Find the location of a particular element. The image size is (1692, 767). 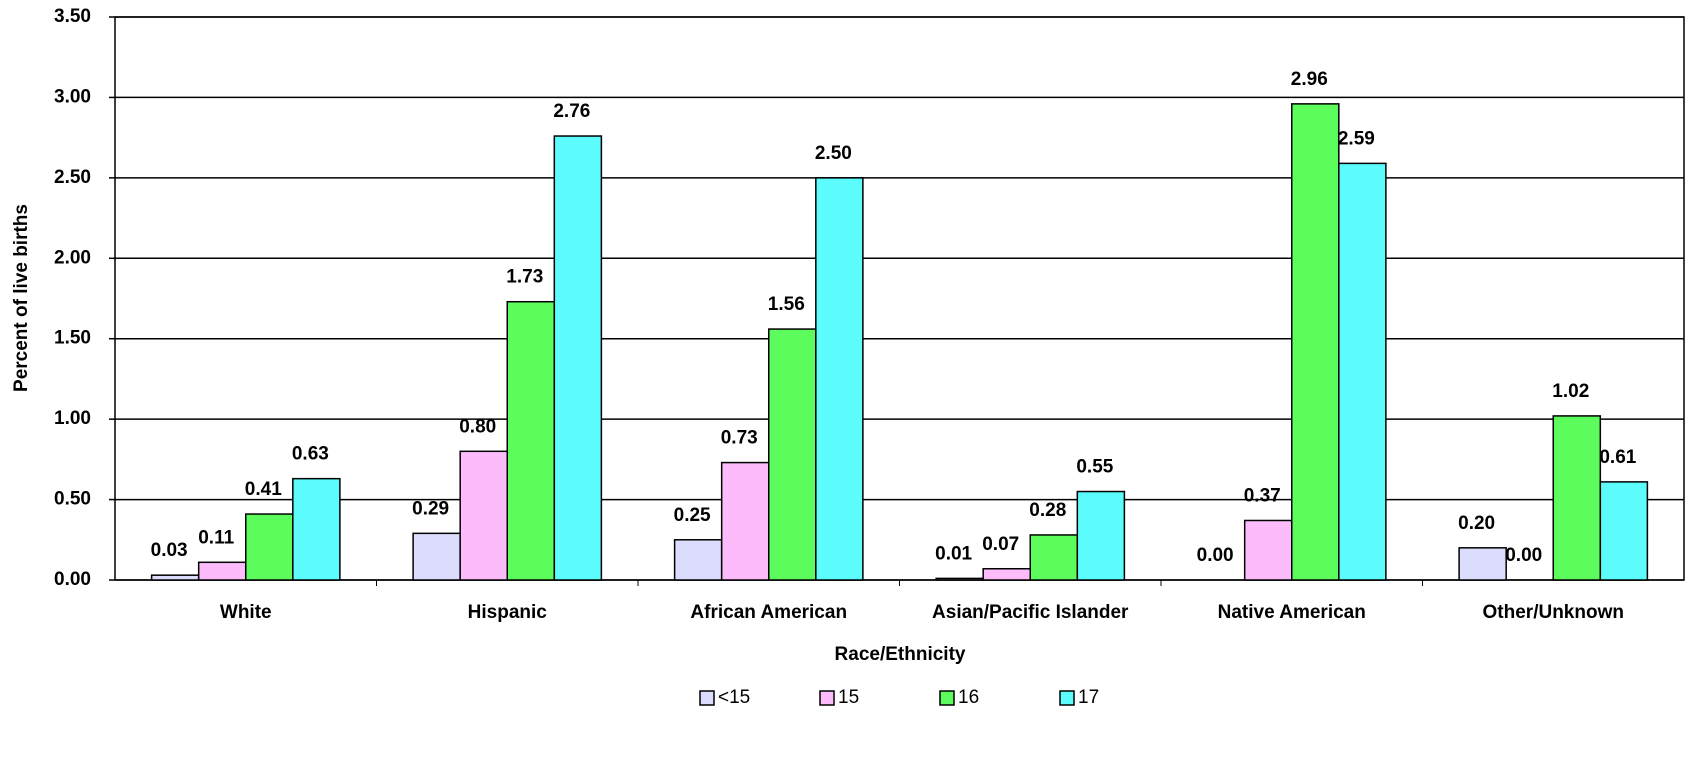

value-label: 0.41 is located at coordinates (263, 489).